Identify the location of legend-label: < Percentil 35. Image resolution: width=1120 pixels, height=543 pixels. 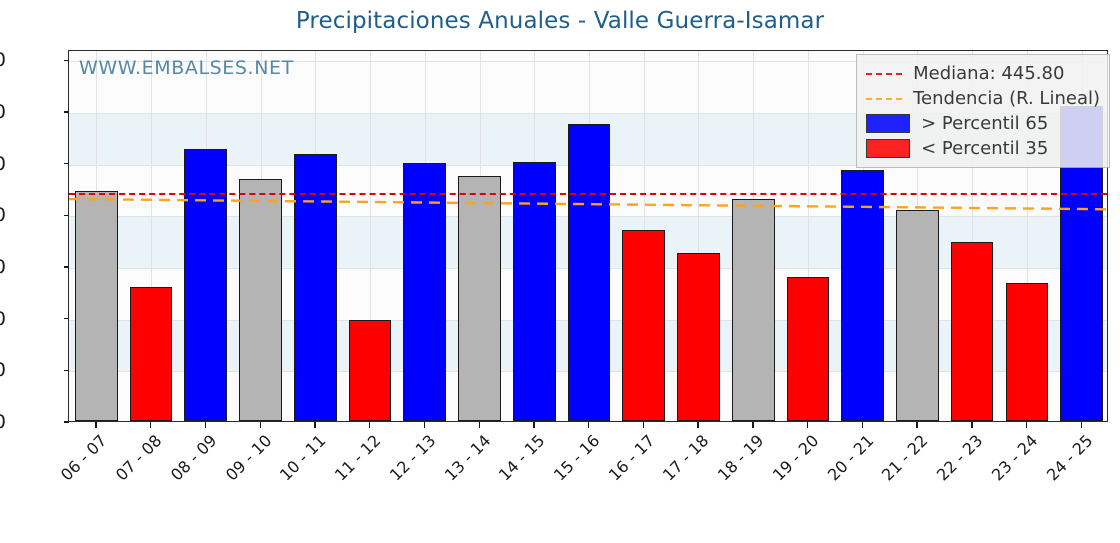
(985, 148).